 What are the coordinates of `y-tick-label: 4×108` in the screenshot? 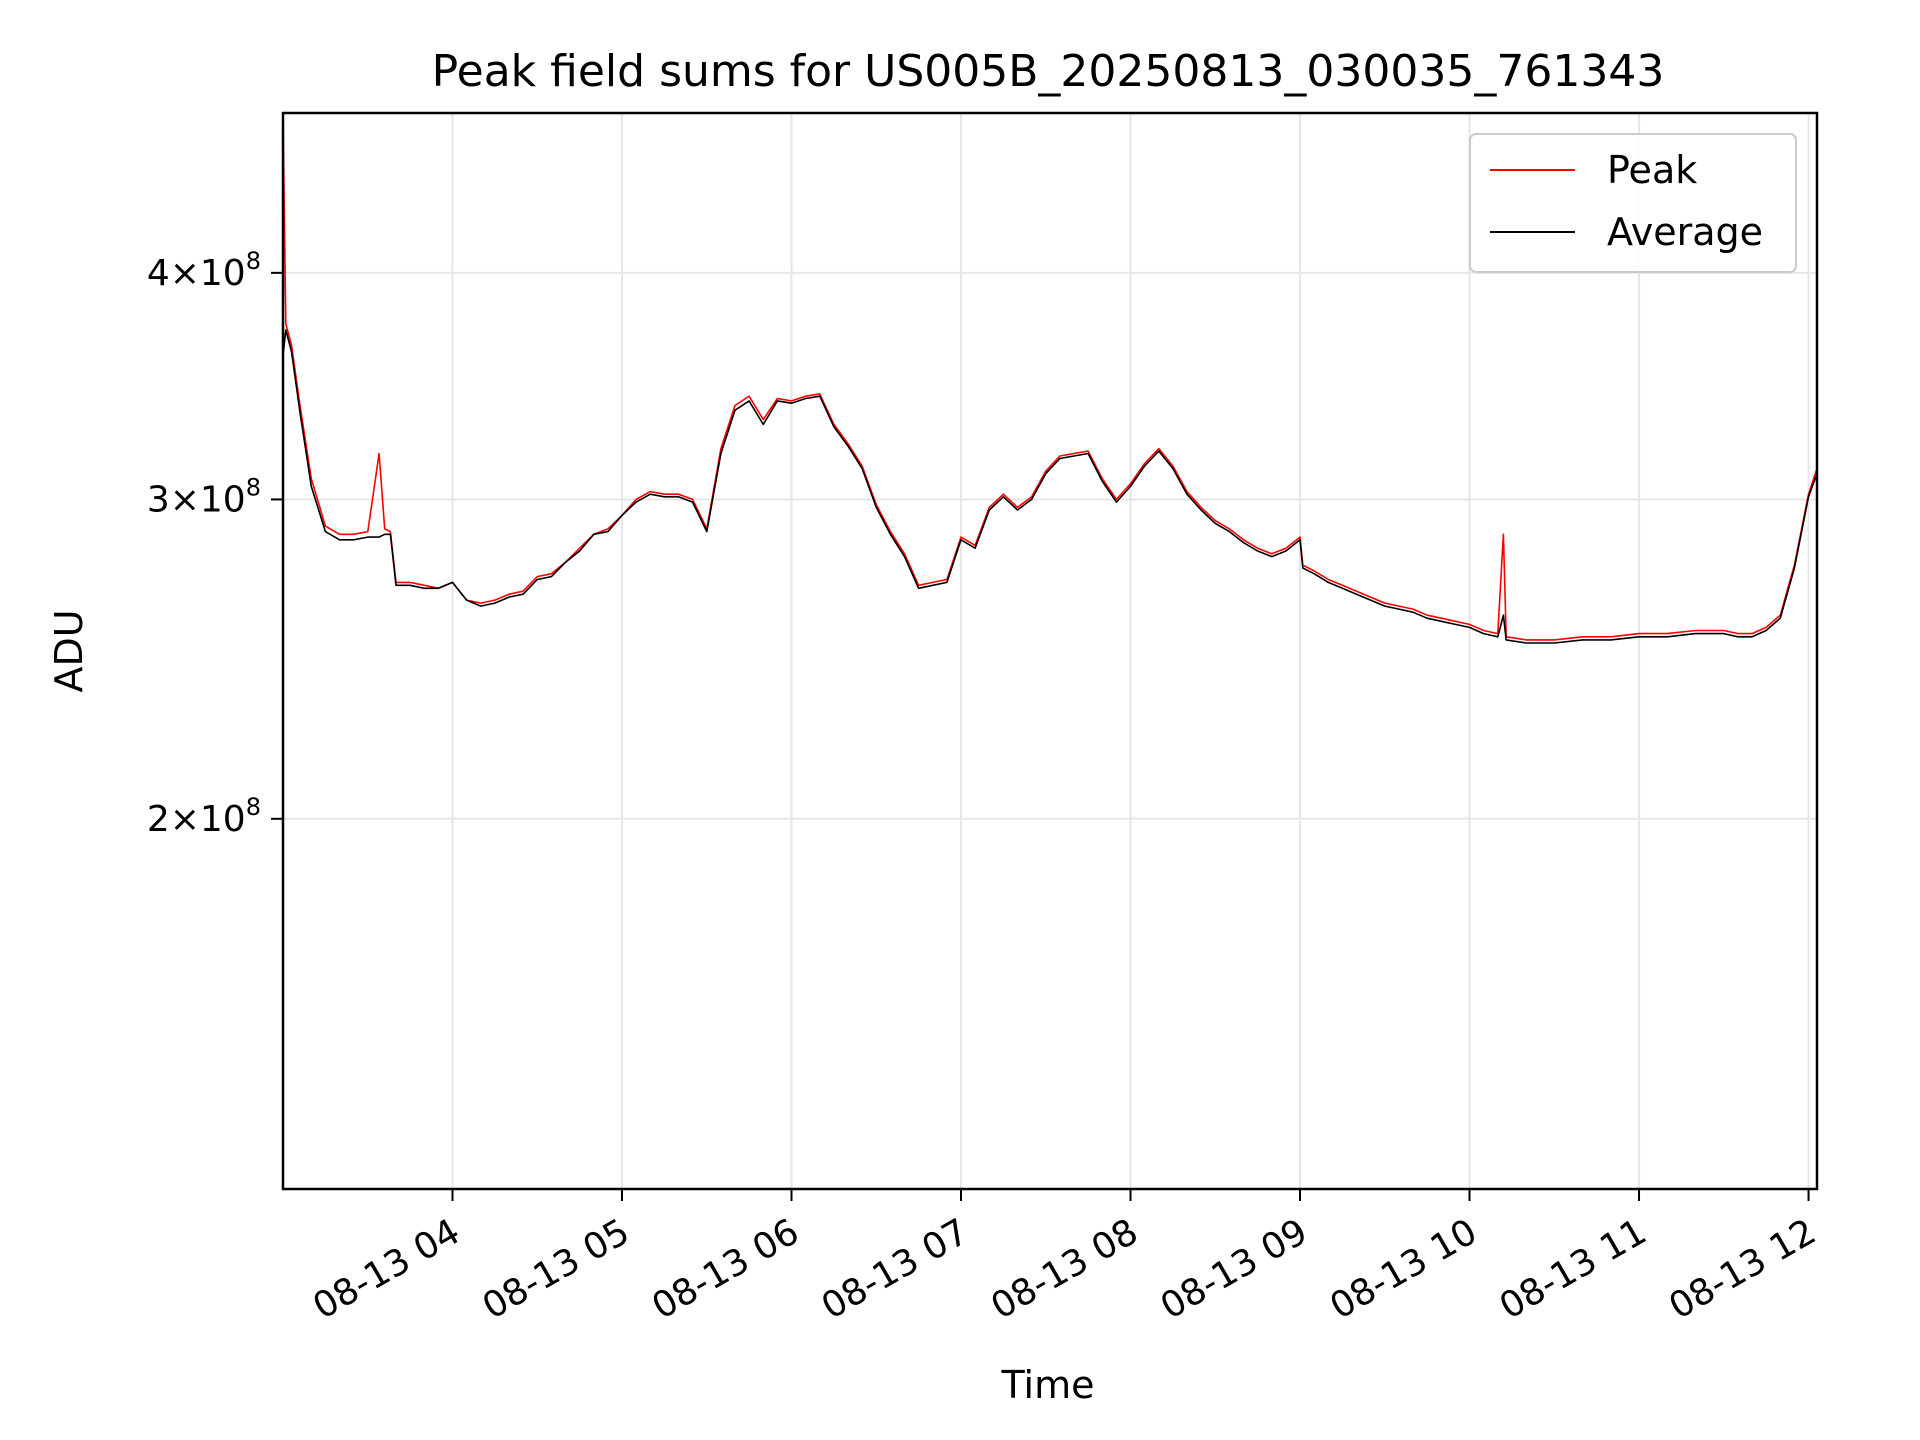 It's located at (204, 270).